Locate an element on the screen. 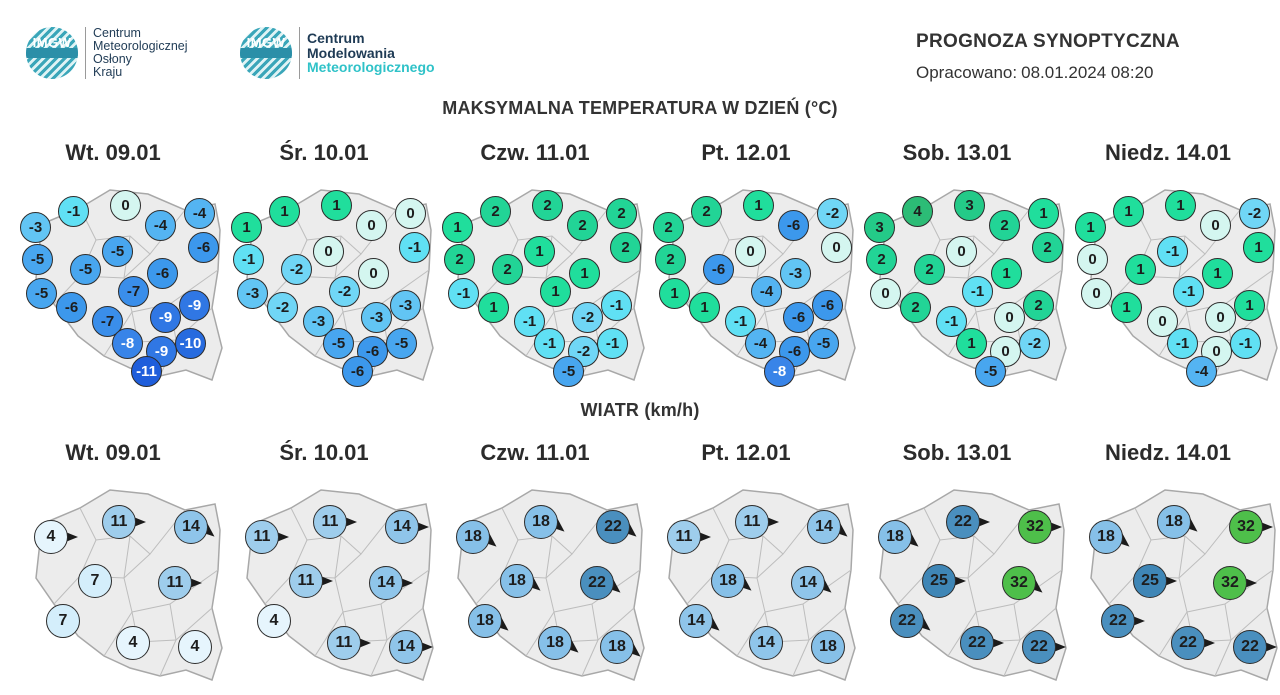 Image resolution: width=1280 pixels, height=695 pixels. temp-day-label: Niedz. 14.01 is located at coordinates (1168, 152).